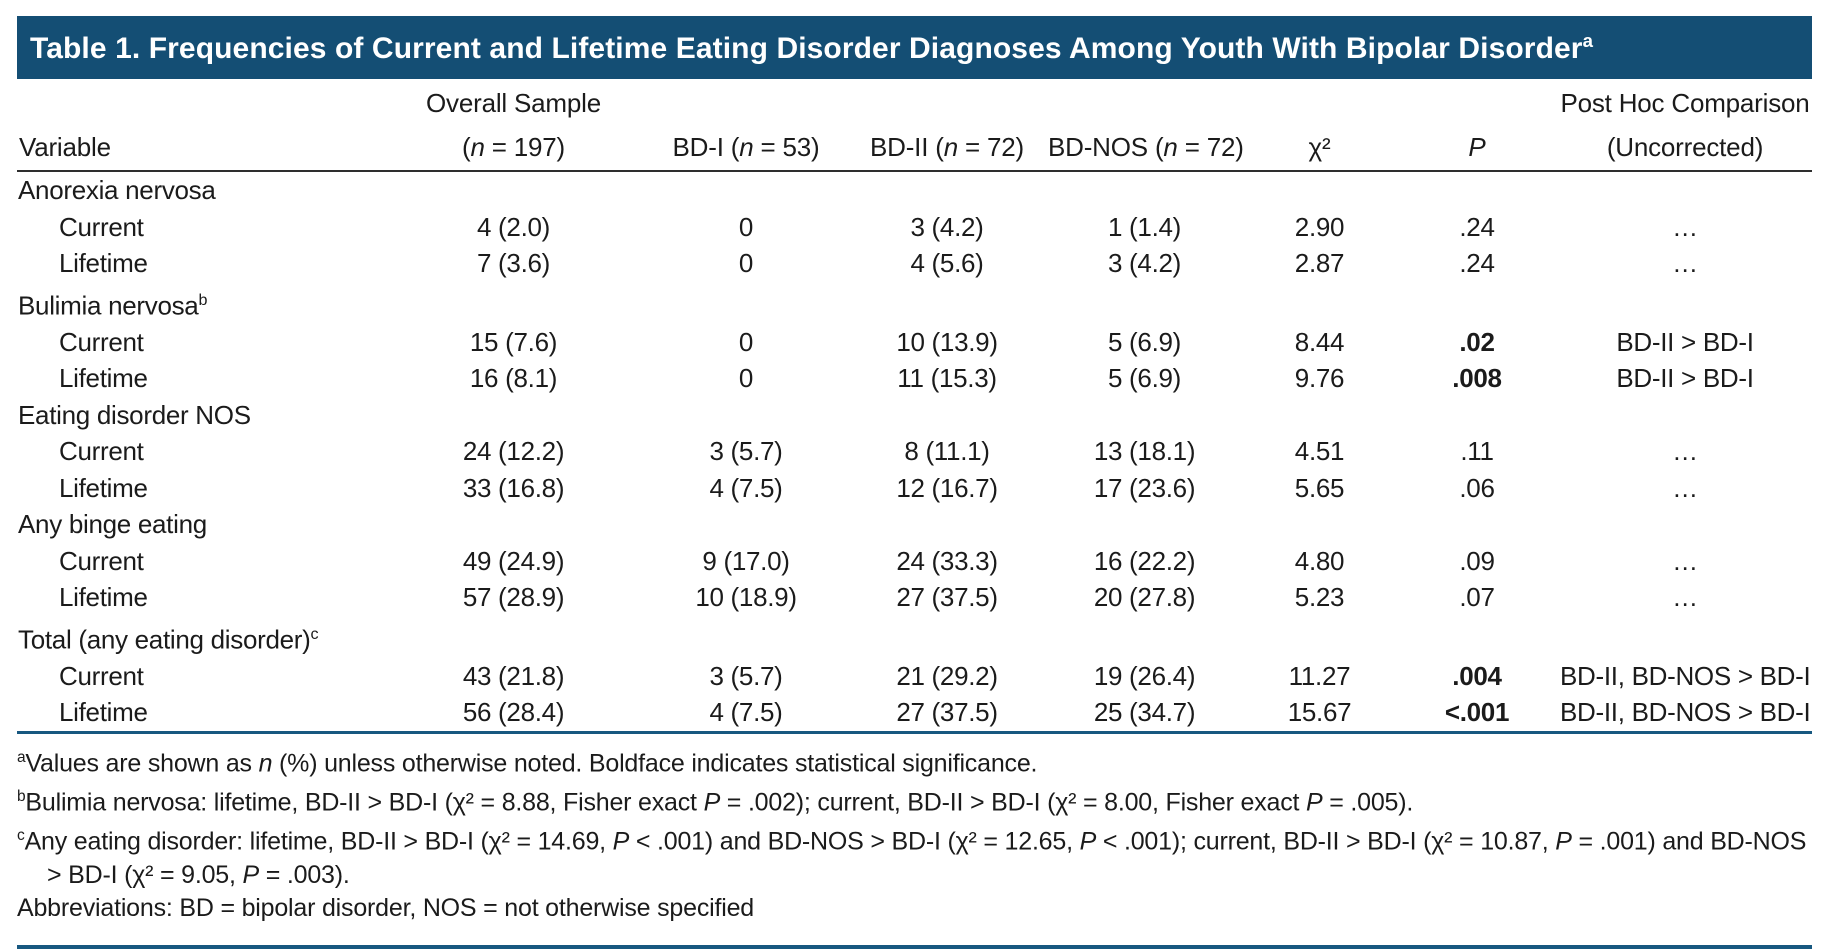 The height and width of the screenshot is (949, 1837). I want to click on cell-chi-square: 5.23, so click(1319, 597).